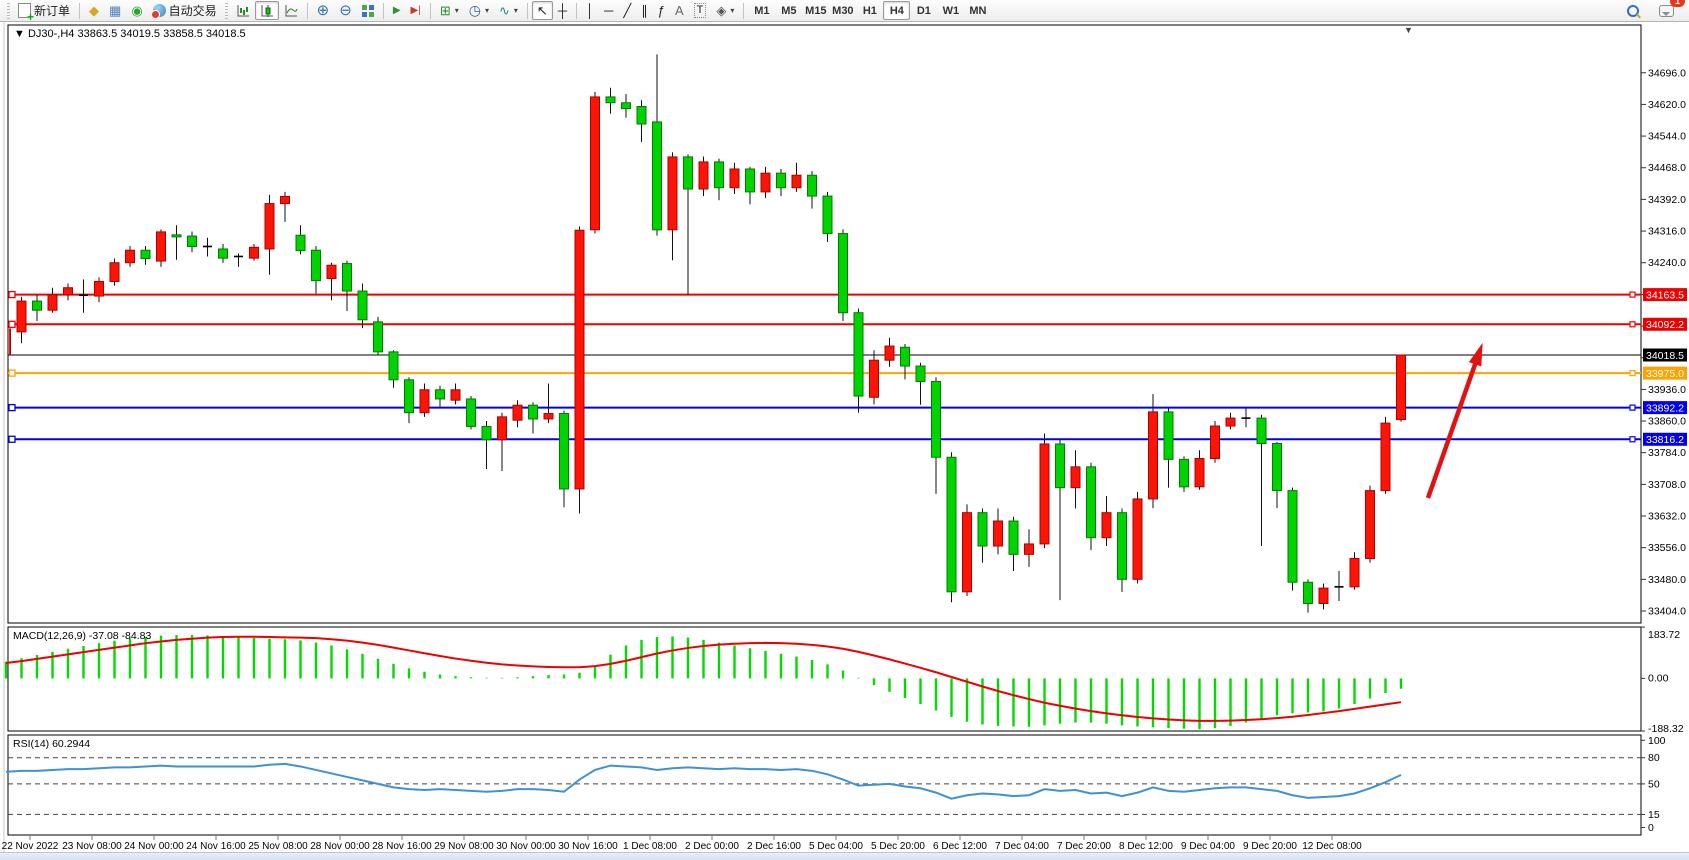 This screenshot has width=1689, height=860. I want to click on svg-text: 30 Nov 00:00, so click(526, 846).